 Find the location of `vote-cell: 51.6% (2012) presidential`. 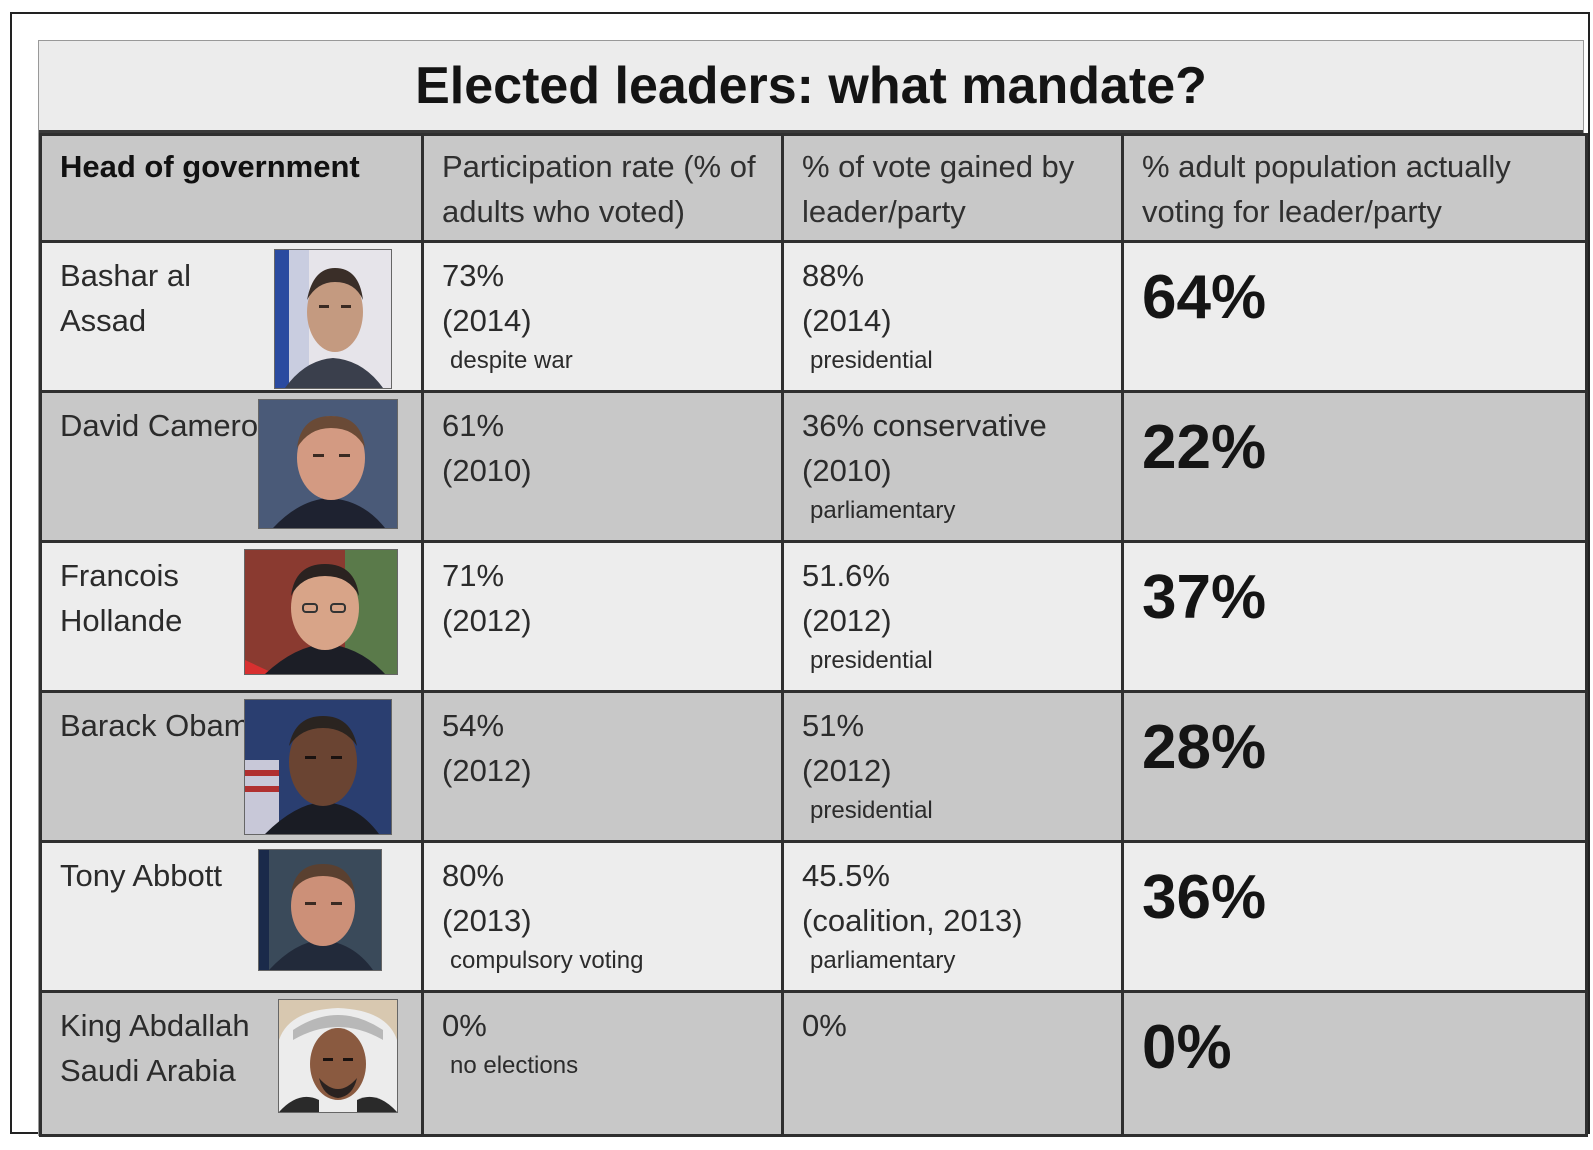

vote-cell: 51.6% (2012) presidential is located at coordinates (952, 616).